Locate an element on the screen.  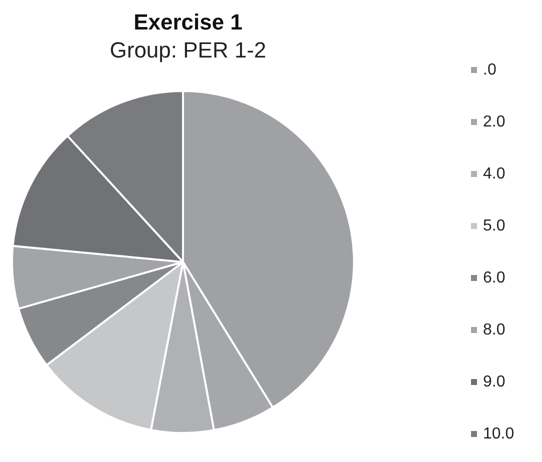
chart-title: Exercise 1 is located at coordinates (188, 22).